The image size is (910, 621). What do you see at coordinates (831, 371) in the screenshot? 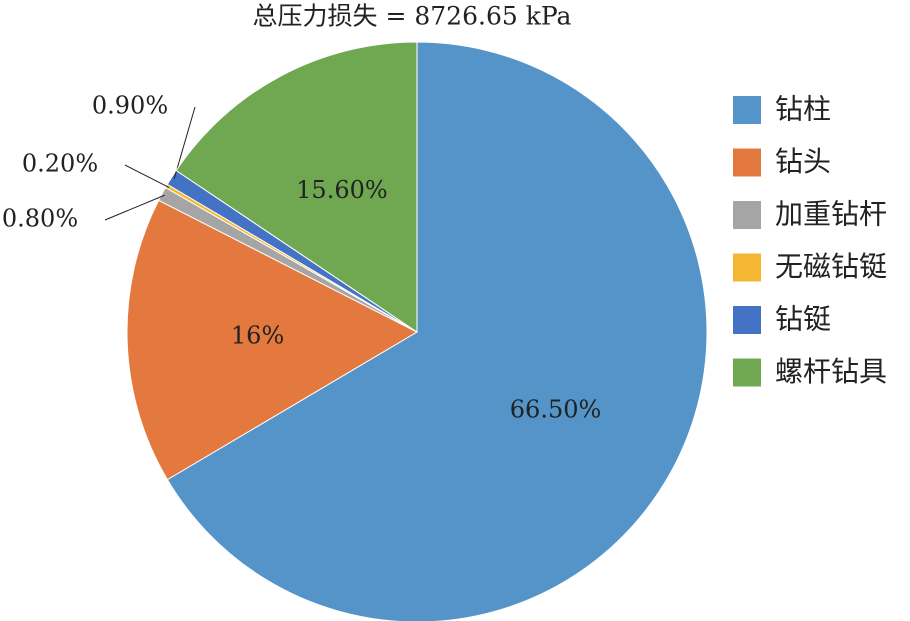
I see `legend-label: 螺杆钻具` at bounding box center [831, 371].